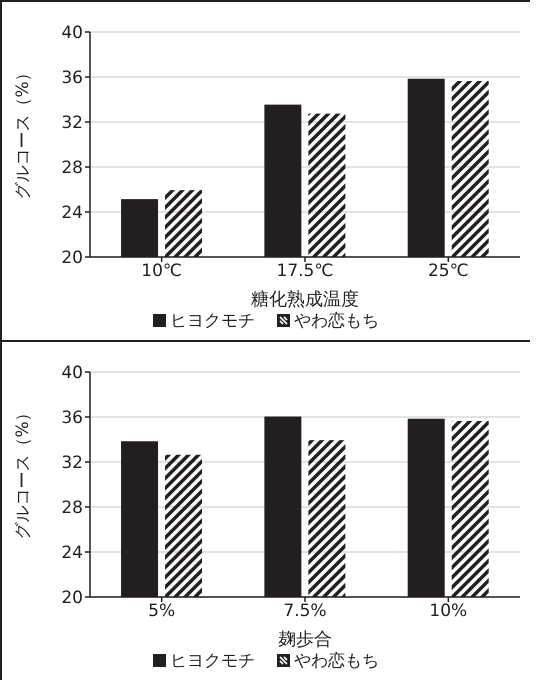  Describe the element at coordinates (161, 271) in the screenshot. I see `x-tick-label: 10℃` at that location.